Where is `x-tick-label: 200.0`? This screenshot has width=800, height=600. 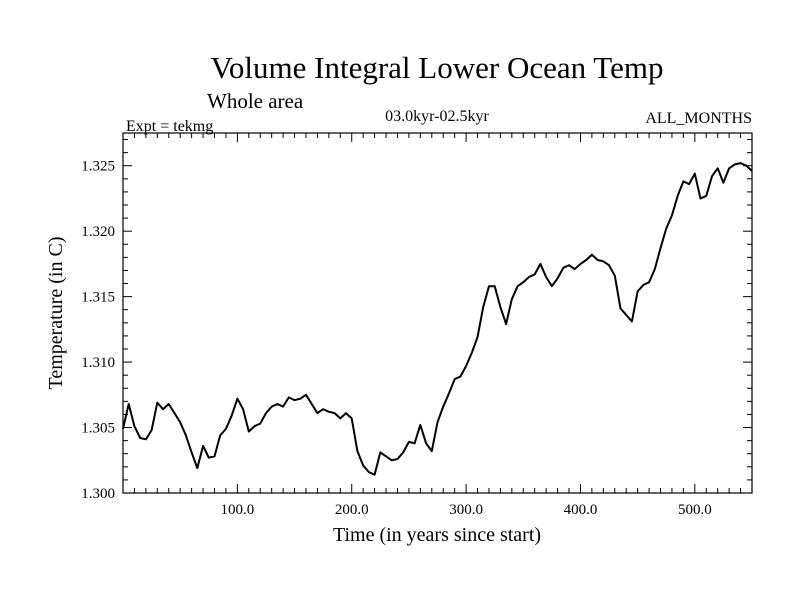
x-tick-label: 200.0 is located at coordinates (352, 510).